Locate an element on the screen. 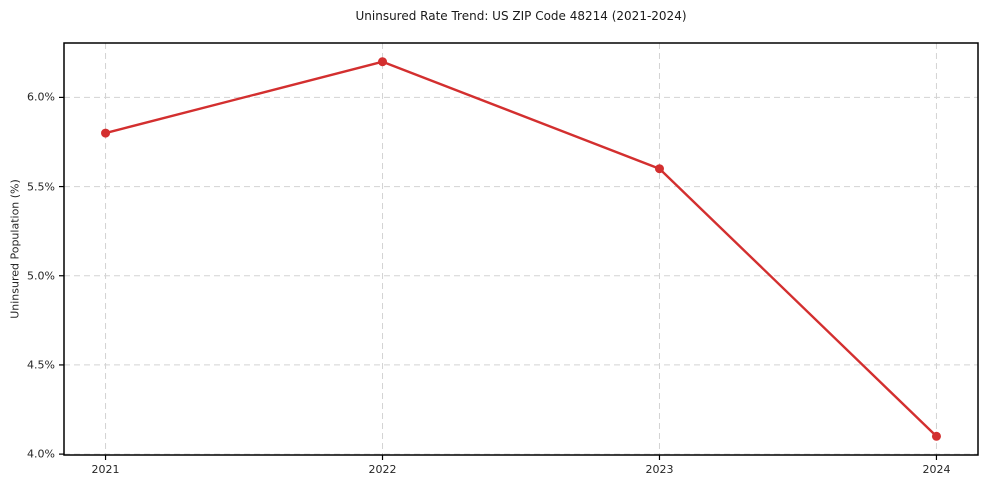 The width and height of the screenshot is (989, 490). x-tick-label: 2023 is located at coordinates (659, 469).